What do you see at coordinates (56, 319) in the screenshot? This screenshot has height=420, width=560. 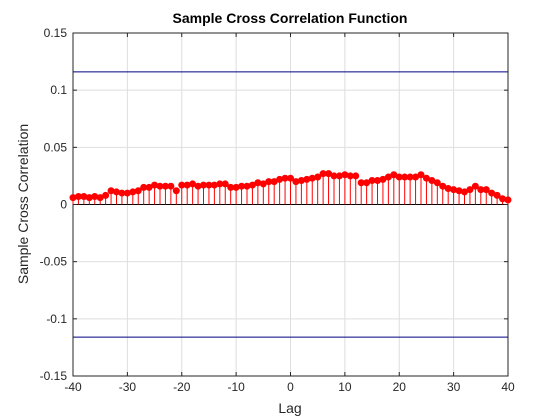 I see `y-tick-label: -0.1` at bounding box center [56, 319].